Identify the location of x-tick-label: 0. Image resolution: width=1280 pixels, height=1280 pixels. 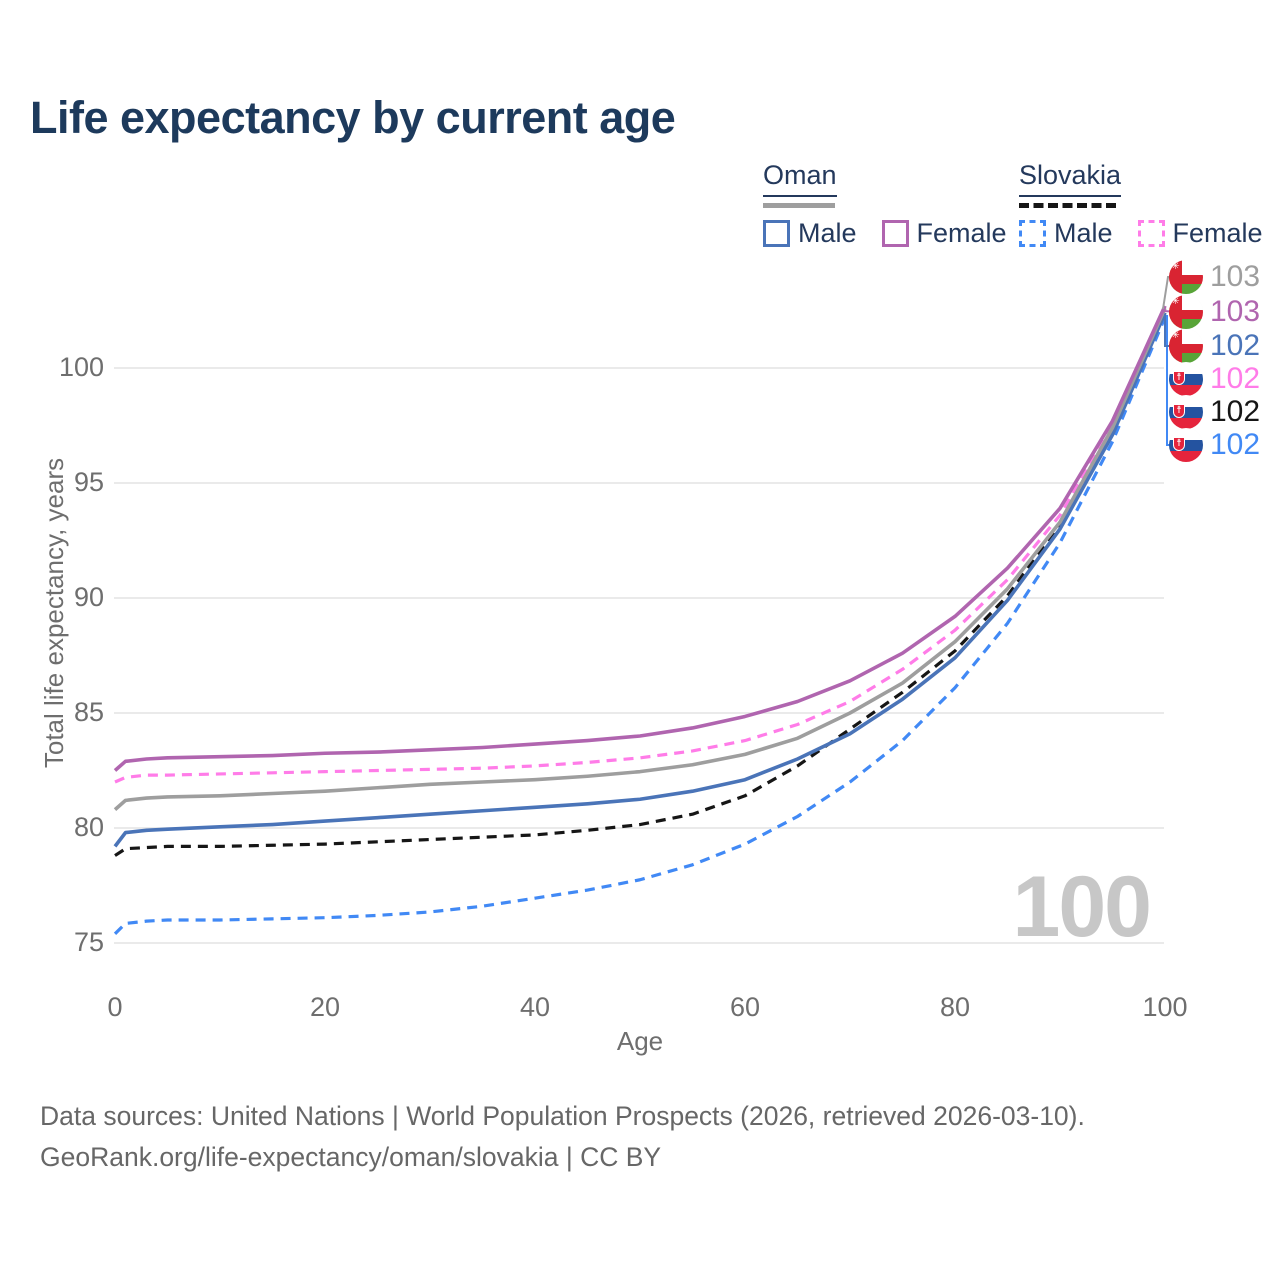
(115, 1007).